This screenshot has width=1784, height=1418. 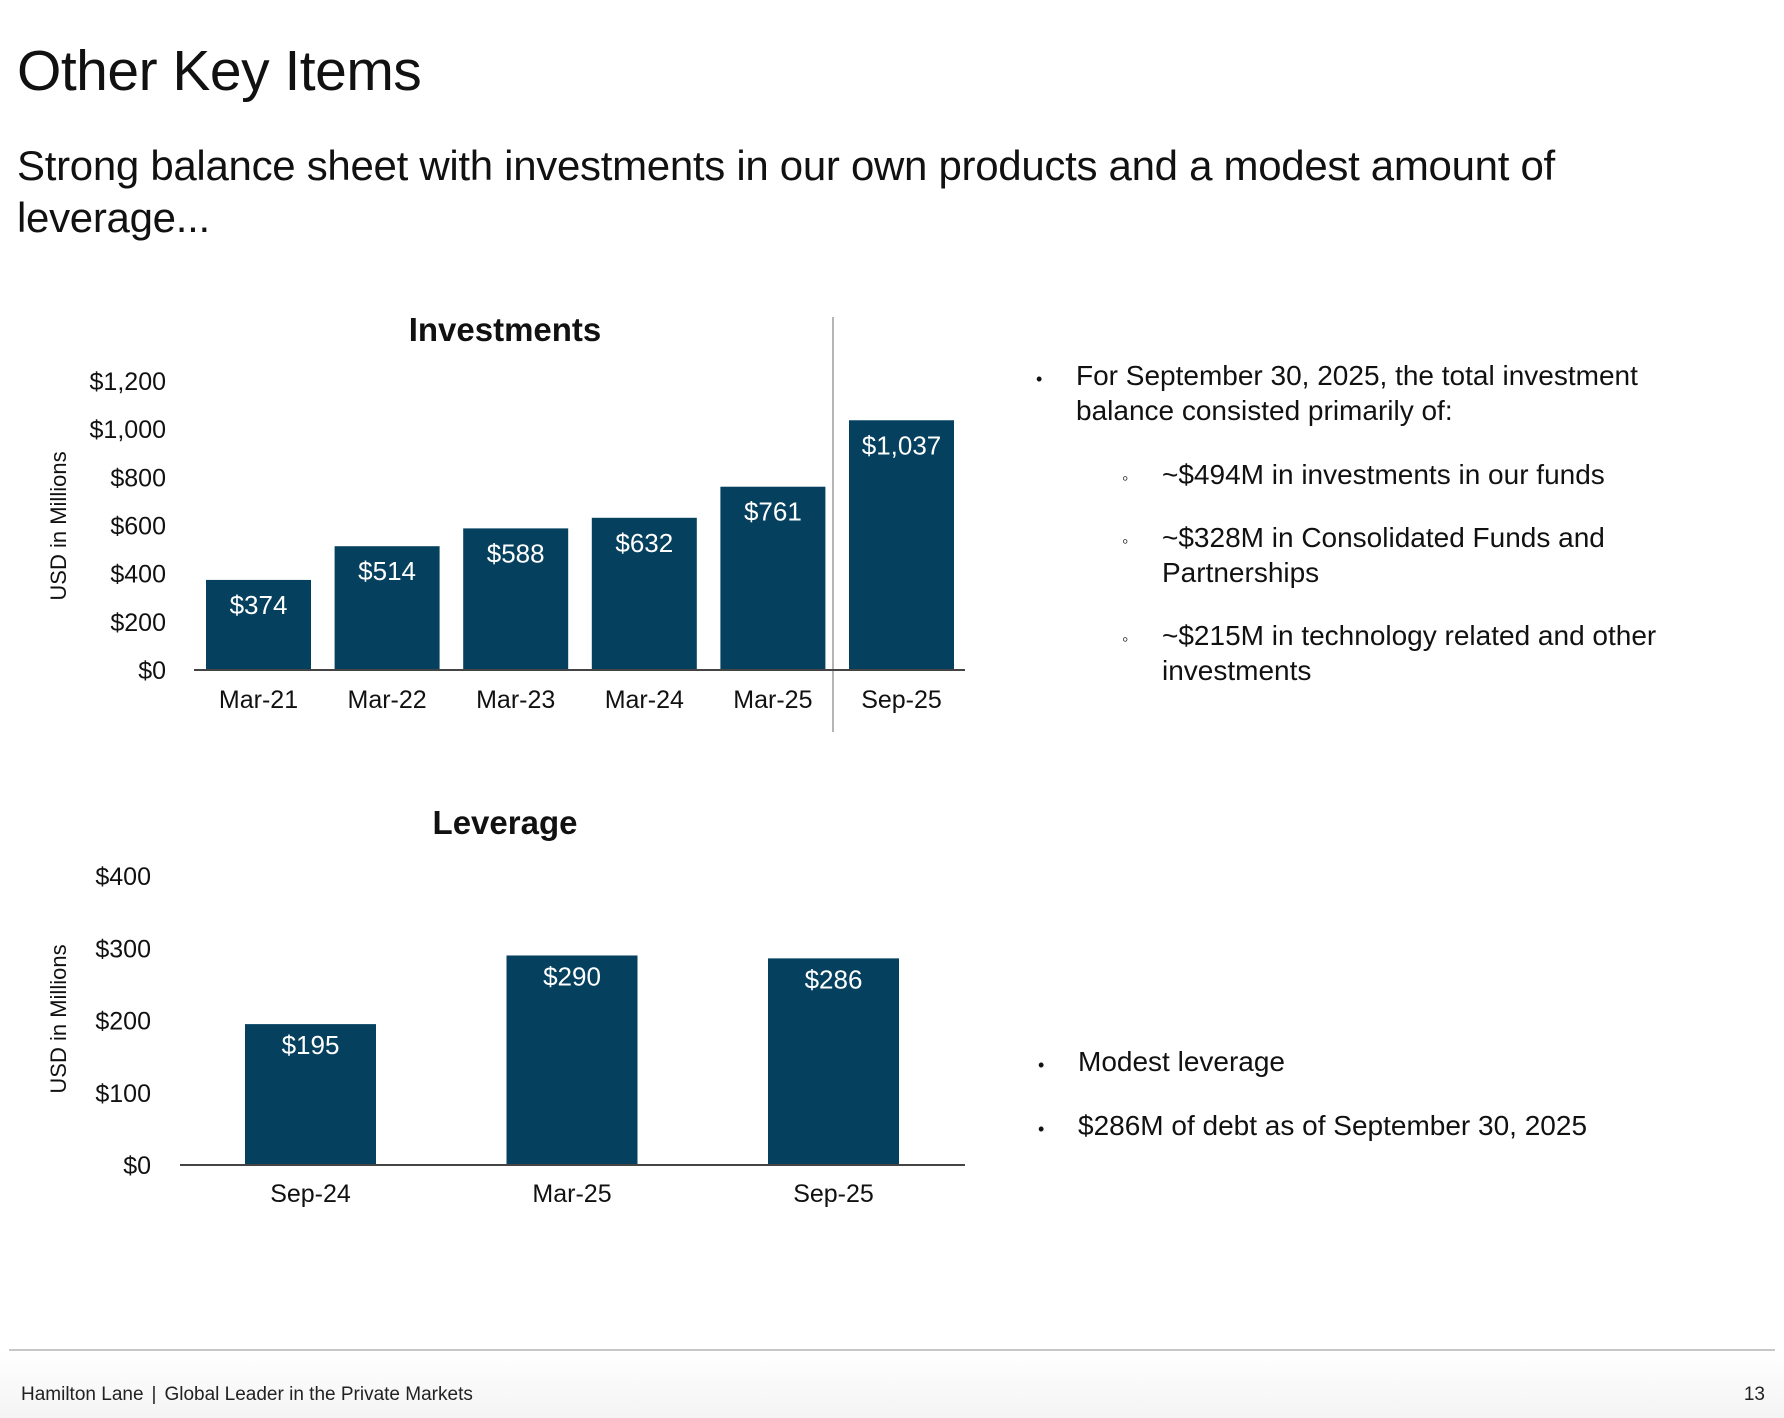 What do you see at coordinates (138, 527) in the screenshot?
I see `y-tick-label: $600` at bounding box center [138, 527].